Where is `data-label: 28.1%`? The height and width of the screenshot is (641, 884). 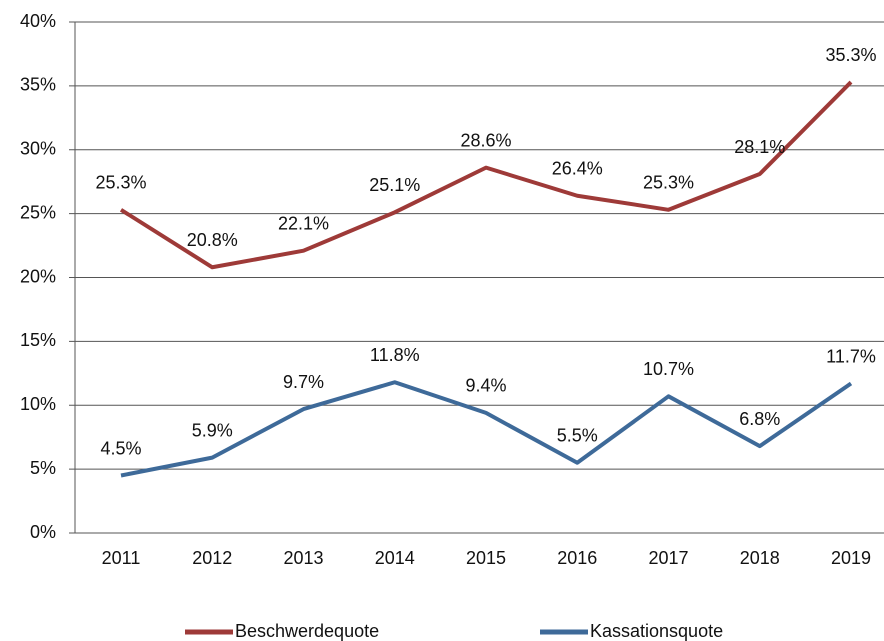 data-label: 28.1% is located at coordinates (759, 147).